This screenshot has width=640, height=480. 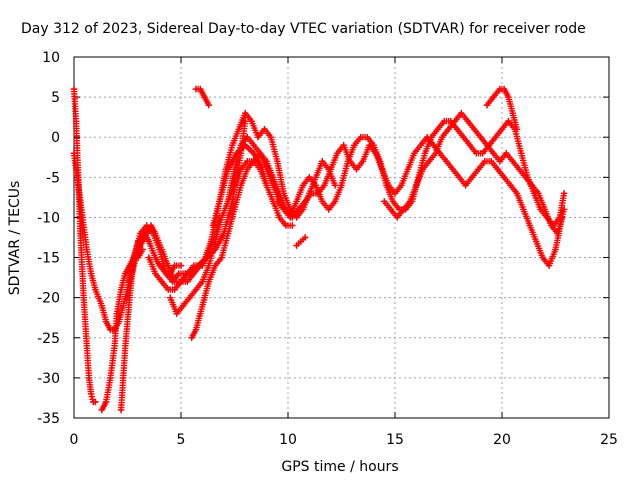 I want to click on x-tick-label: 10, so click(x=288, y=440).